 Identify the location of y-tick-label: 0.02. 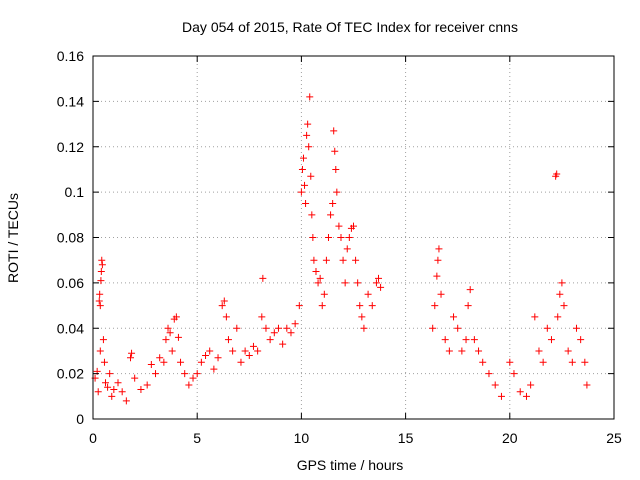
(70, 374).